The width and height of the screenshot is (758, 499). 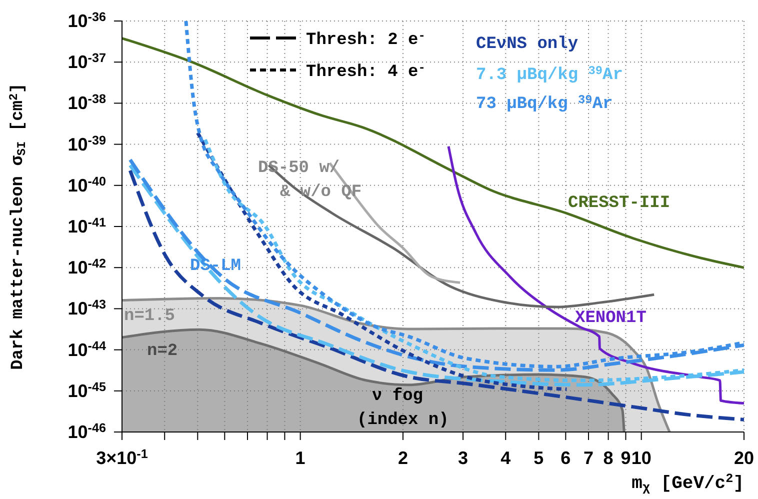 I want to click on y-tick-label: 10$^{-44}$, so click(x=87, y=349).